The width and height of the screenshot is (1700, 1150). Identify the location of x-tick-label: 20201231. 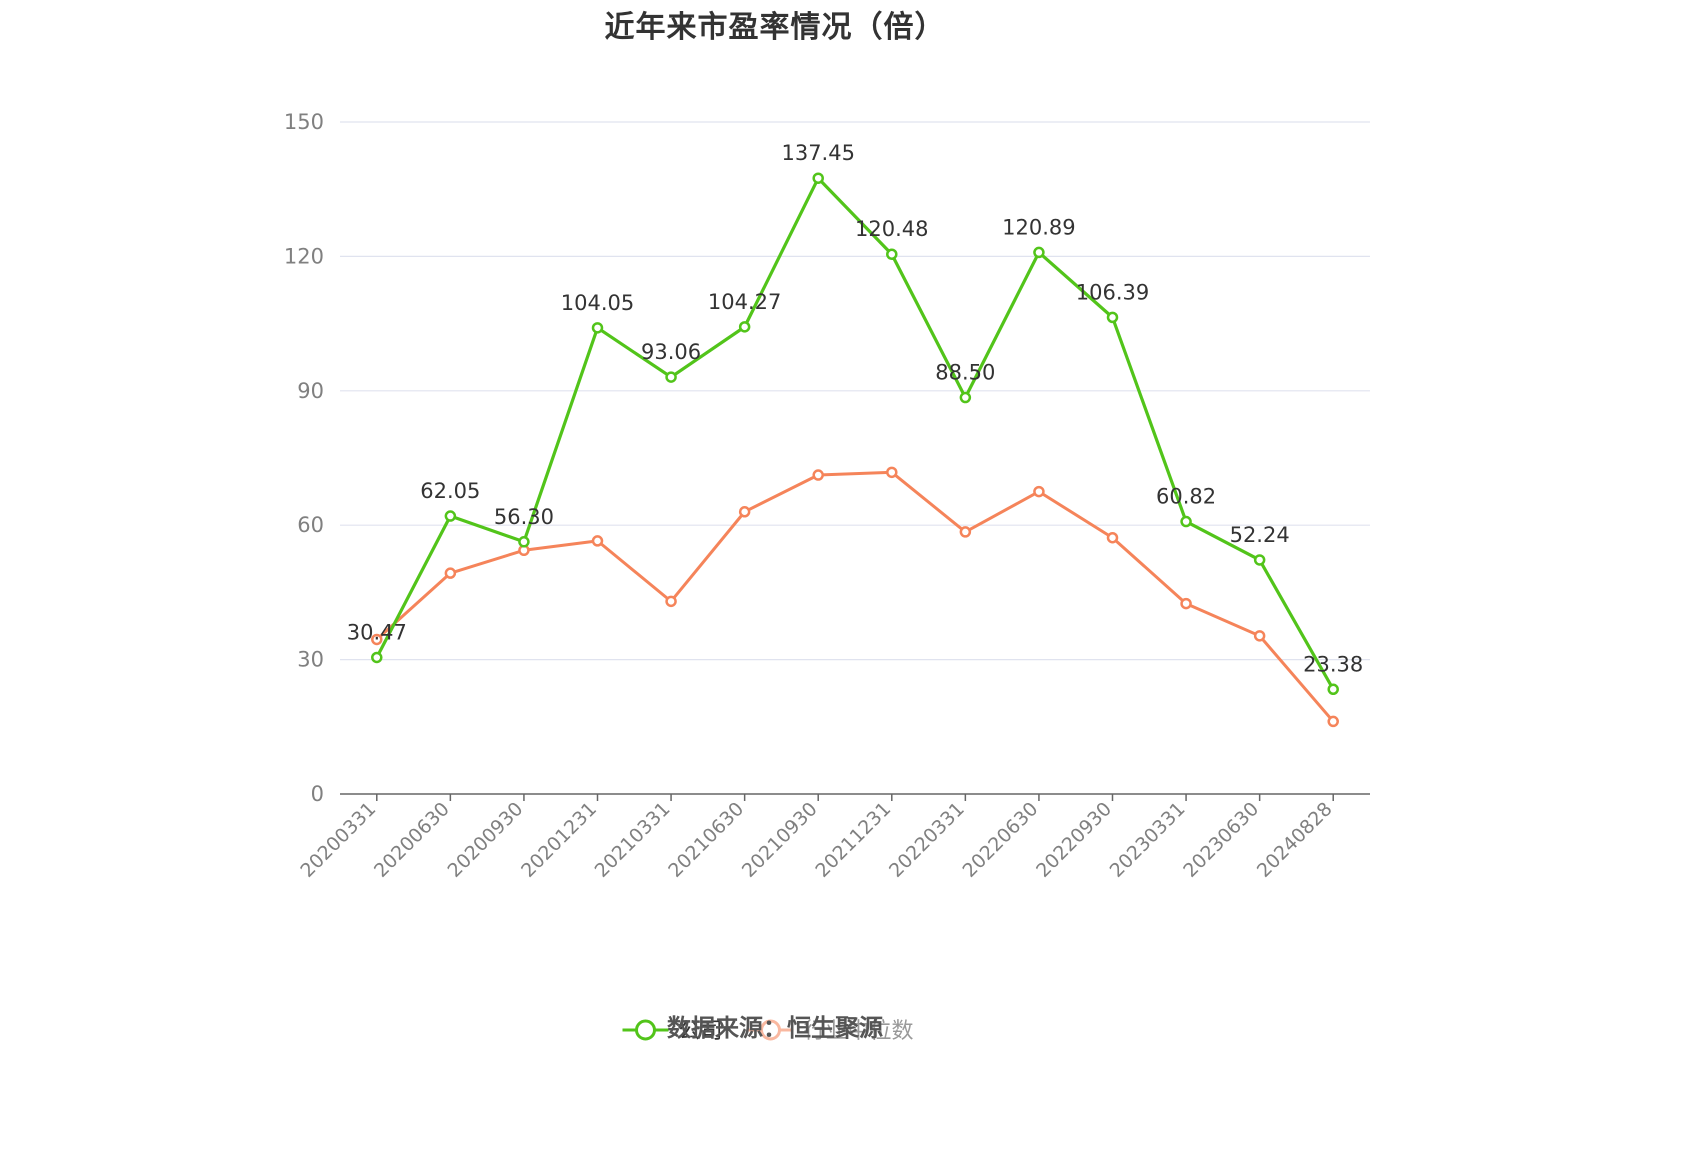
(559, 840).